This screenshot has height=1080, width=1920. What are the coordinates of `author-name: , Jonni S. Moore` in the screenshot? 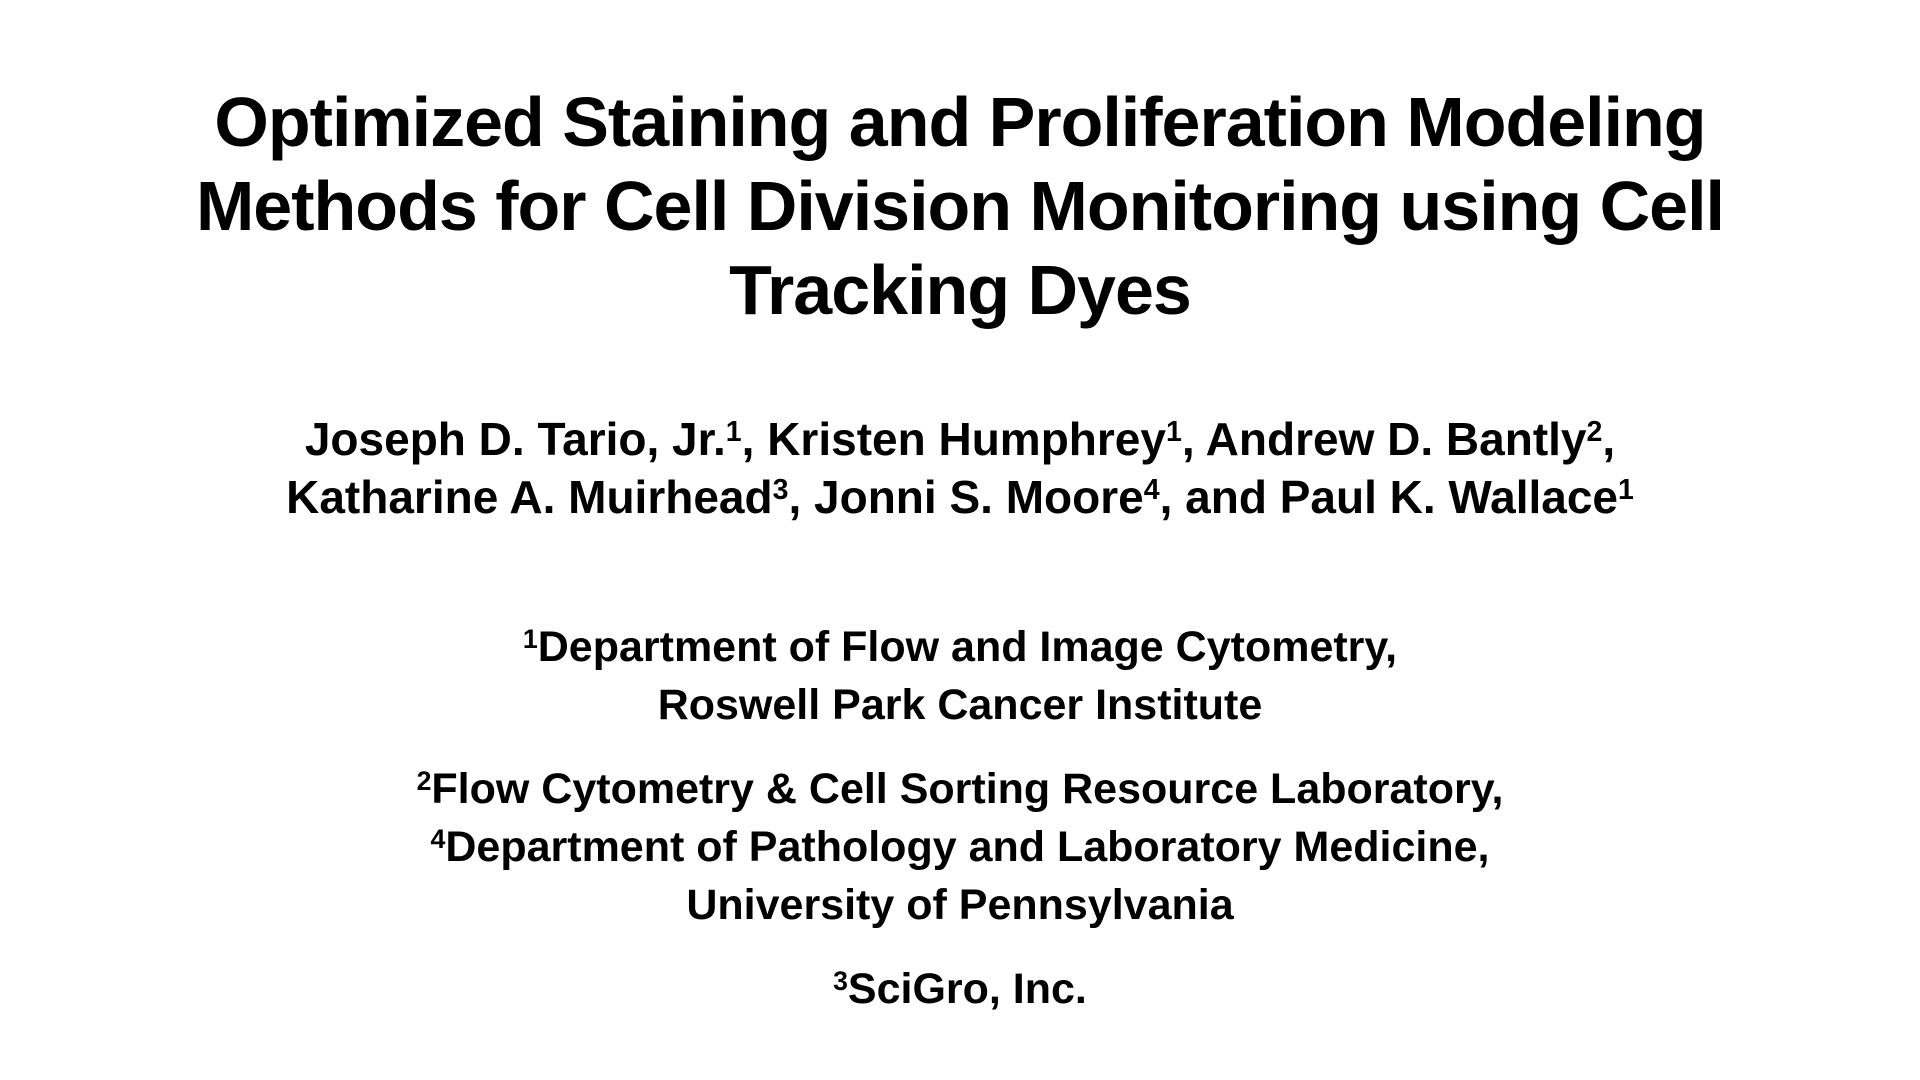 It's located at (966, 497).